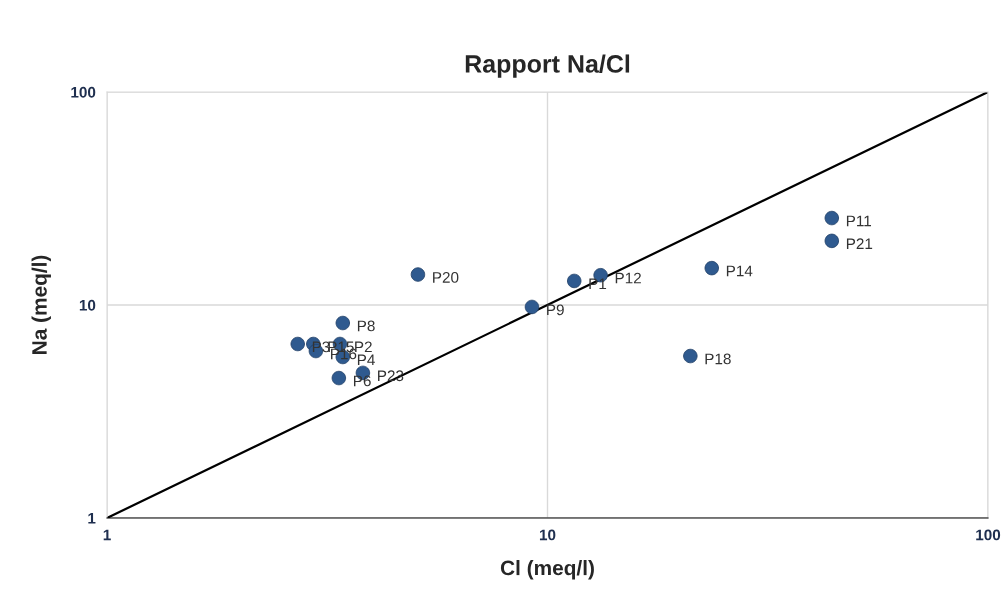  Describe the element at coordinates (547, 570) in the screenshot. I see `x-axis-title: Cl (meq/l)` at that location.